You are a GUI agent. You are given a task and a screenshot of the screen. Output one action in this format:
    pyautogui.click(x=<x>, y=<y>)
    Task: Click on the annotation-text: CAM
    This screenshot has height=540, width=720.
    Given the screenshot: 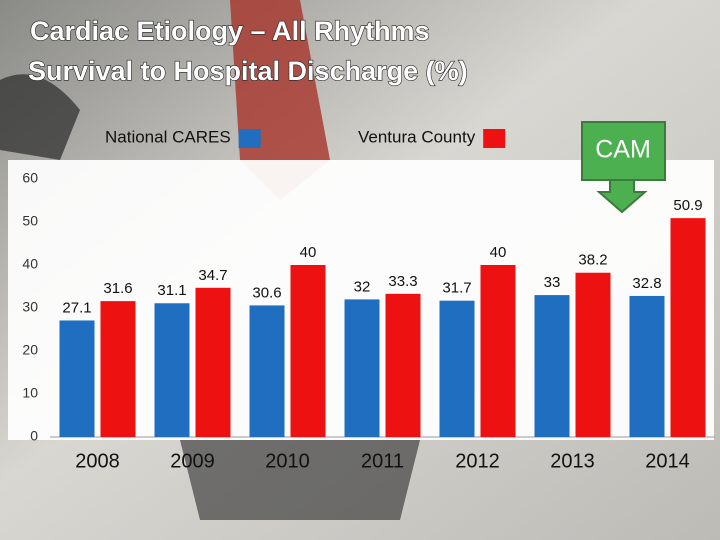 What is the action you would take?
    pyautogui.click(x=623, y=150)
    